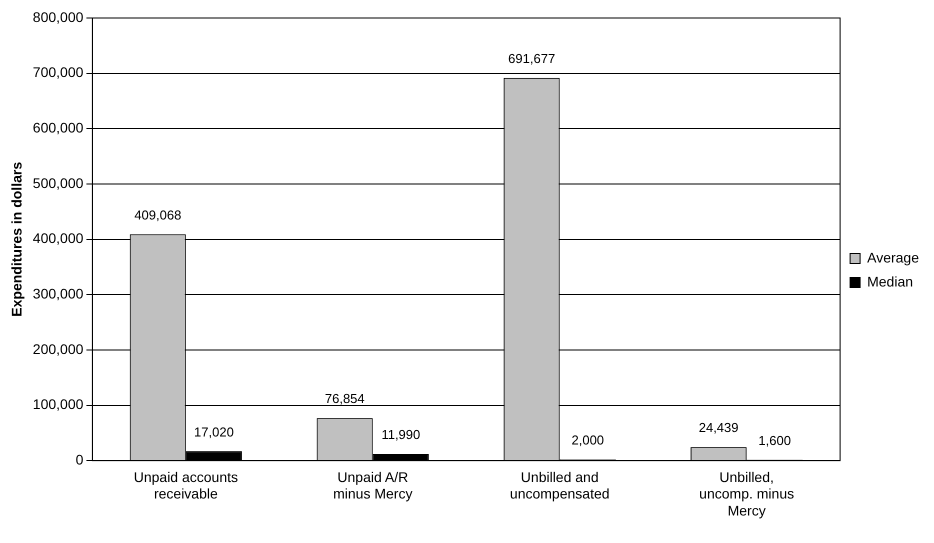 The image size is (934, 543). What do you see at coordinates (158, 214) in the screenshot?
I see `data-label: 409,068` at bounding box center [158, 214].